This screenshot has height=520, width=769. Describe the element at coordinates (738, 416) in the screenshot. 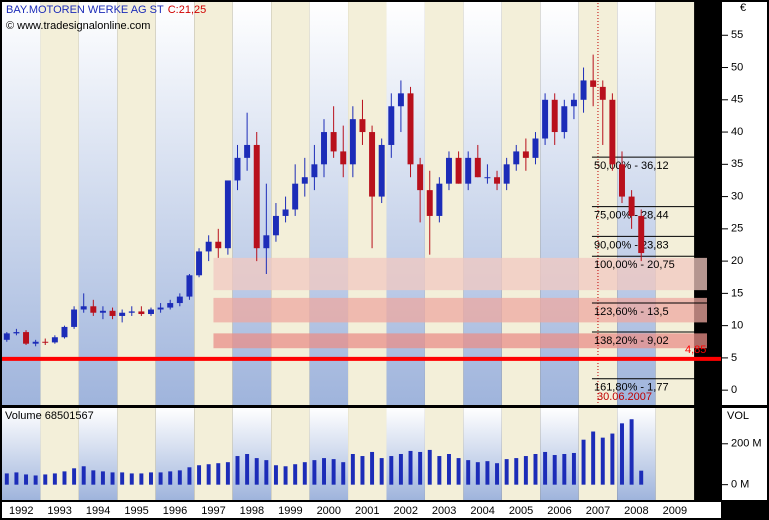

I see `volume-axis-title: VOL` at that location.